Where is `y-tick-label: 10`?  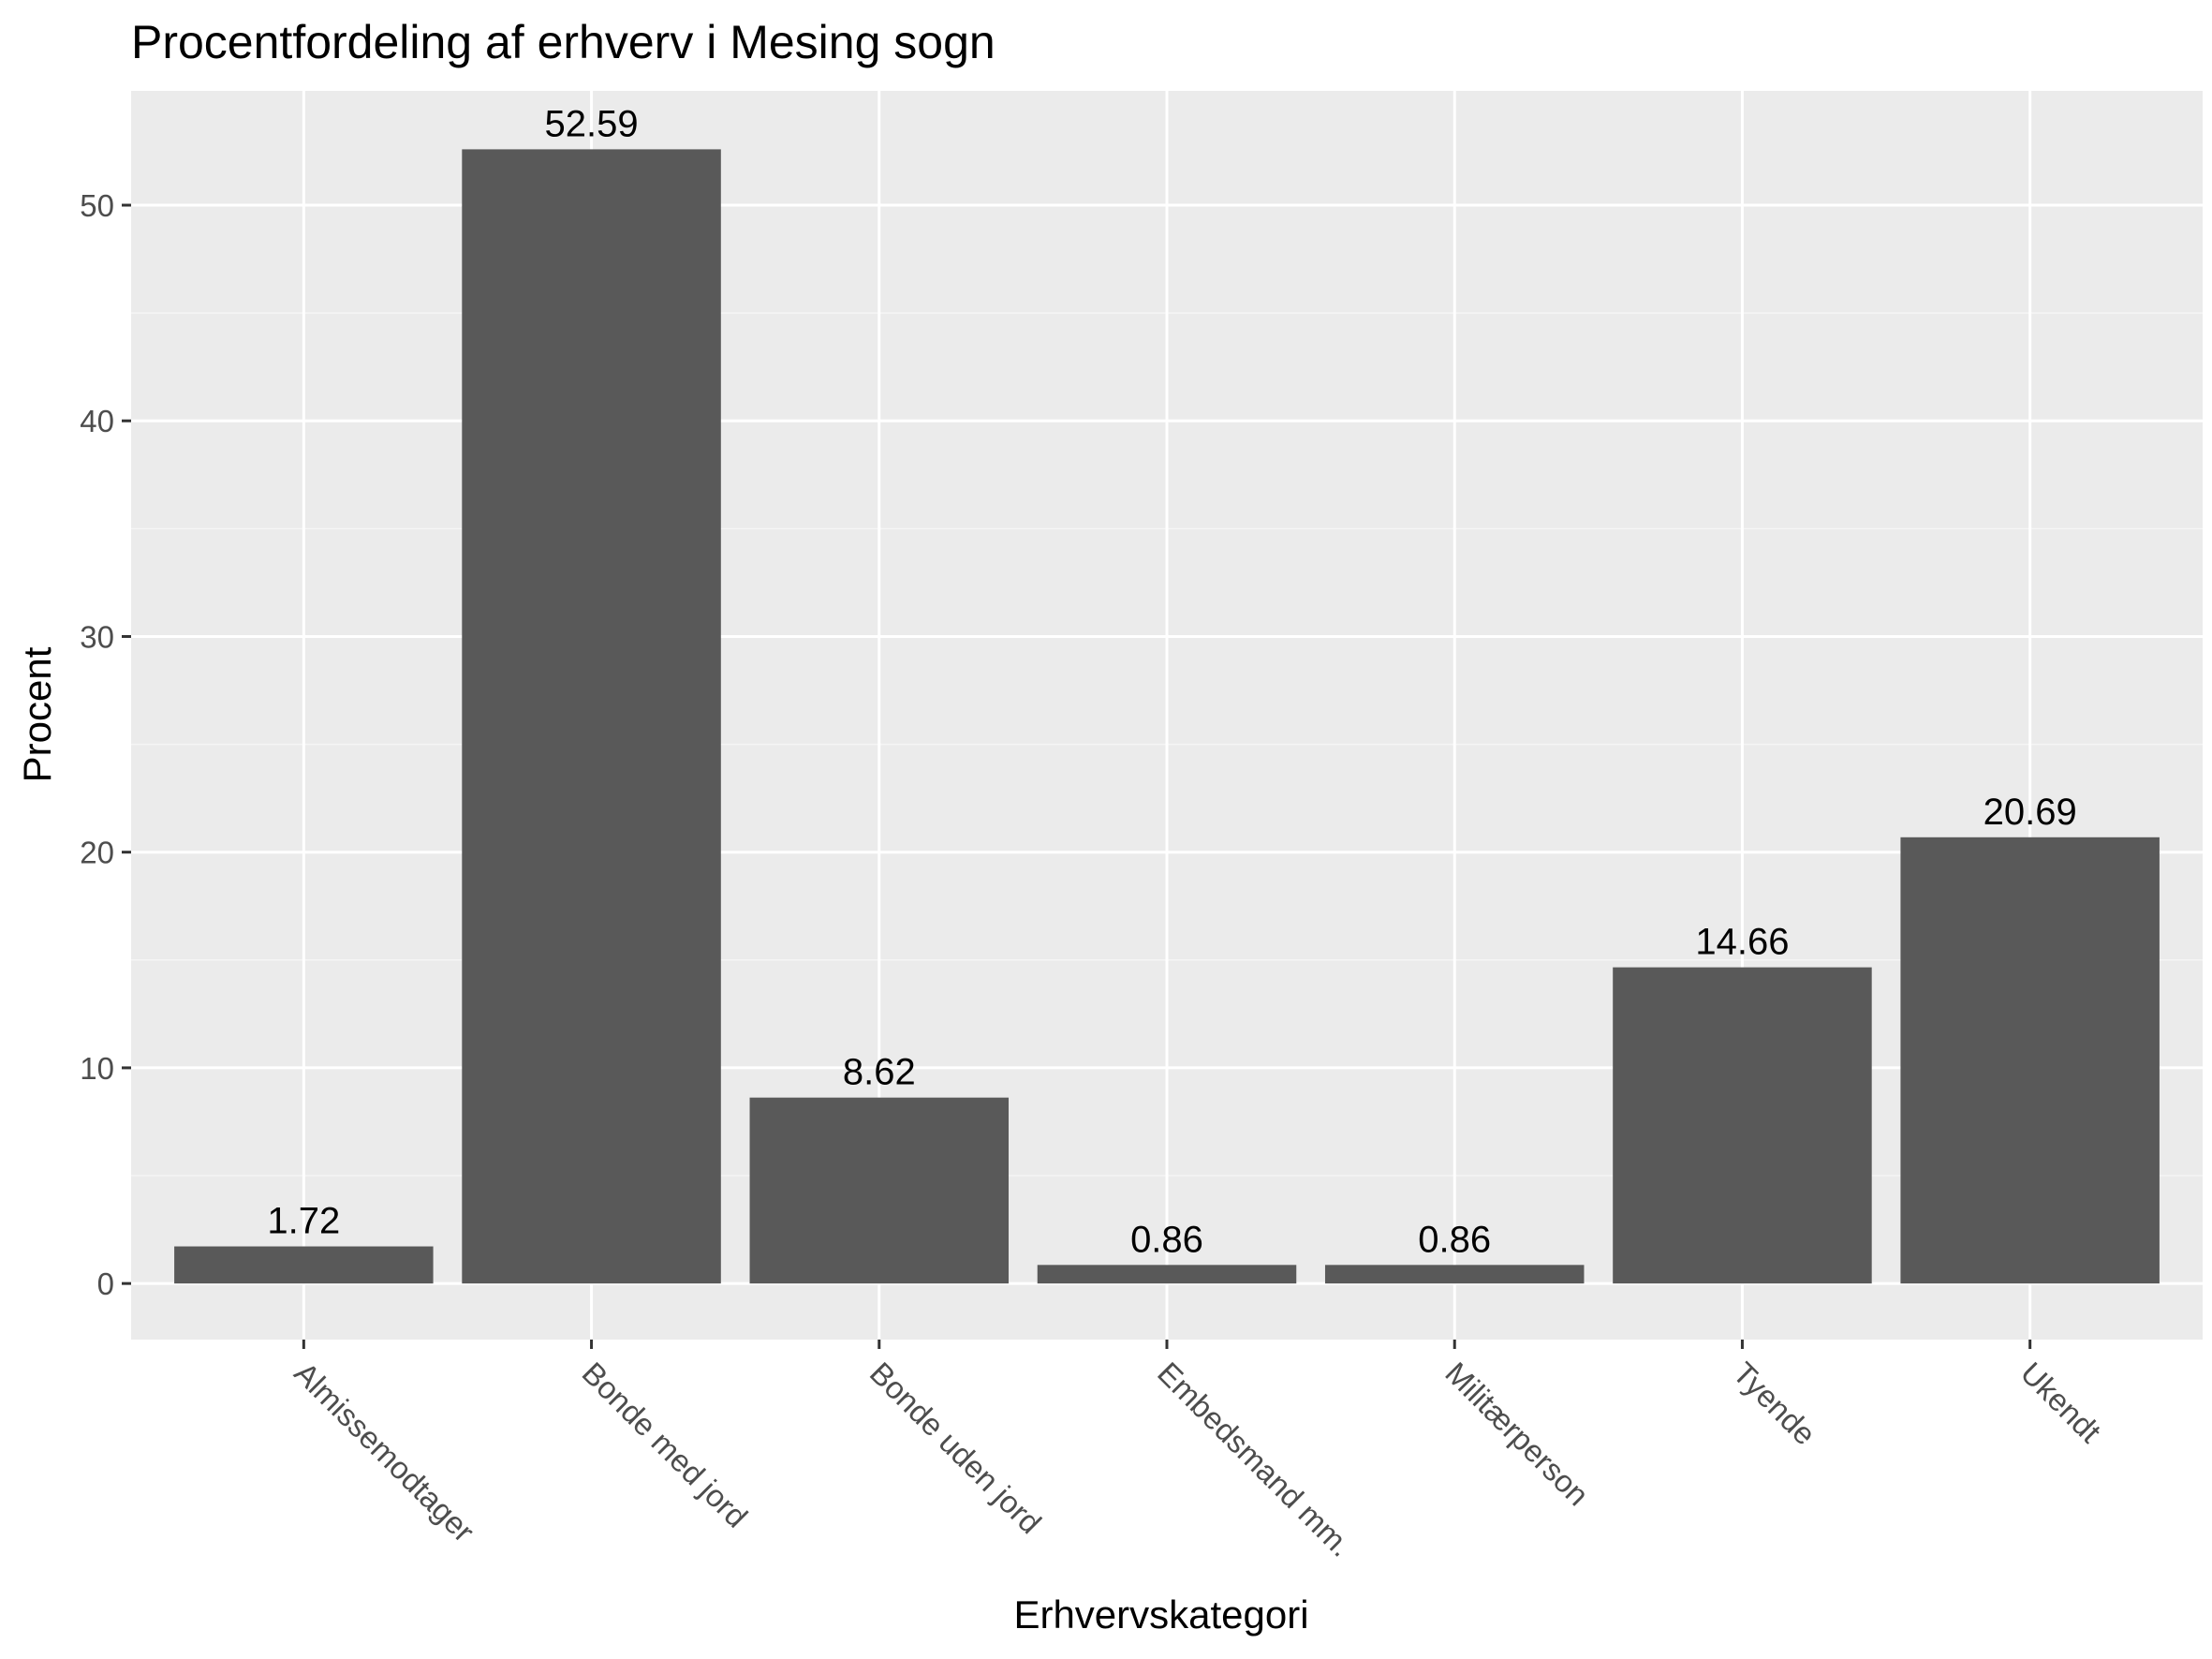 y-tick-label: 10 is located at coordinates (97, 1069).